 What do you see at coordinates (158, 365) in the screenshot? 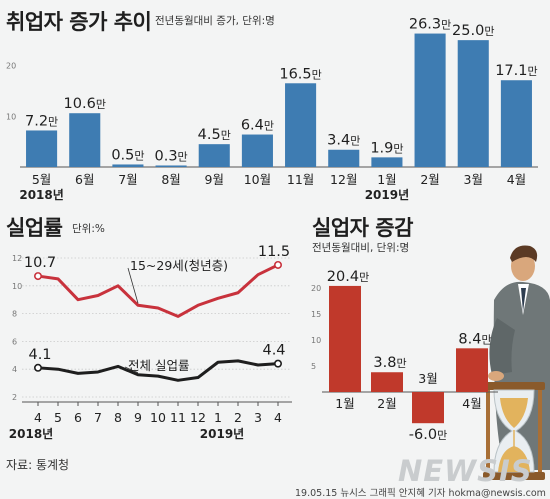
I see `series-name-label: 전체 실업률` at bounding box center [158, 365].